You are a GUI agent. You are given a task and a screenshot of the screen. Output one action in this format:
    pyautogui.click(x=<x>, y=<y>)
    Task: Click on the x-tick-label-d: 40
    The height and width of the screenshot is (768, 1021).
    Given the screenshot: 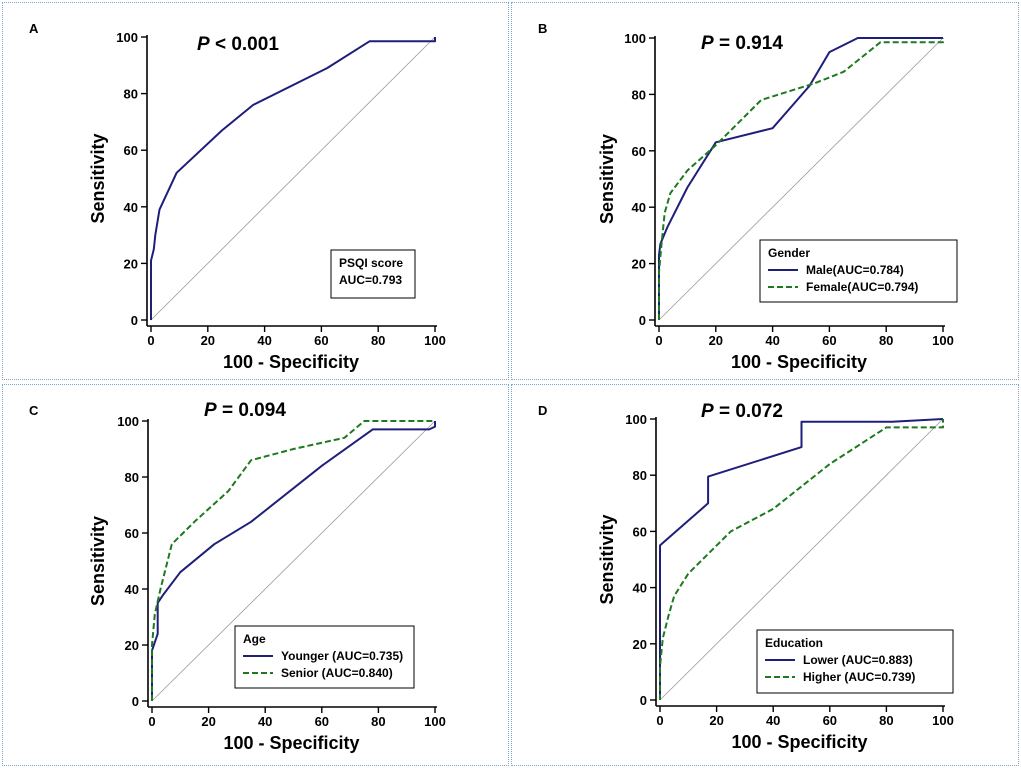 What is the action you would take?
    pyautogui.click(x=773, y=720)
    